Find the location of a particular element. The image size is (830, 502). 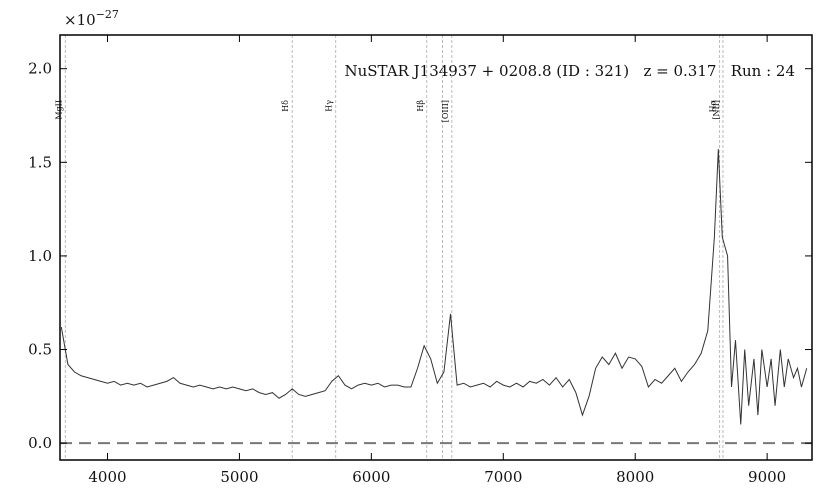

emission-line-label: [NII] is located at coordinates (716, 110).